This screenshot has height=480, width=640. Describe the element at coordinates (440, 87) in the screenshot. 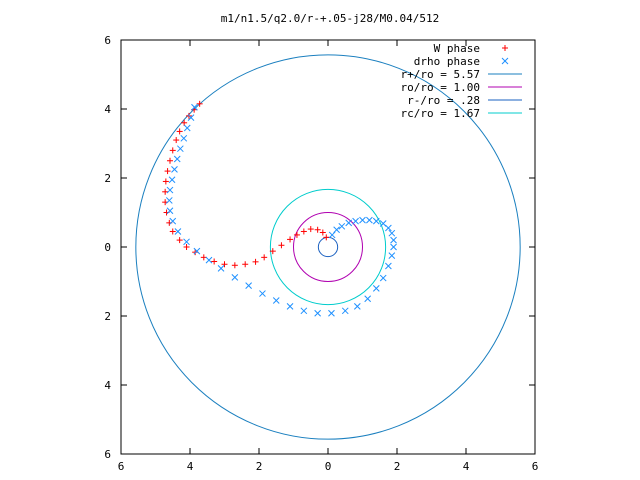

I see `legend-label: ro/ro = 1.00` at that location.